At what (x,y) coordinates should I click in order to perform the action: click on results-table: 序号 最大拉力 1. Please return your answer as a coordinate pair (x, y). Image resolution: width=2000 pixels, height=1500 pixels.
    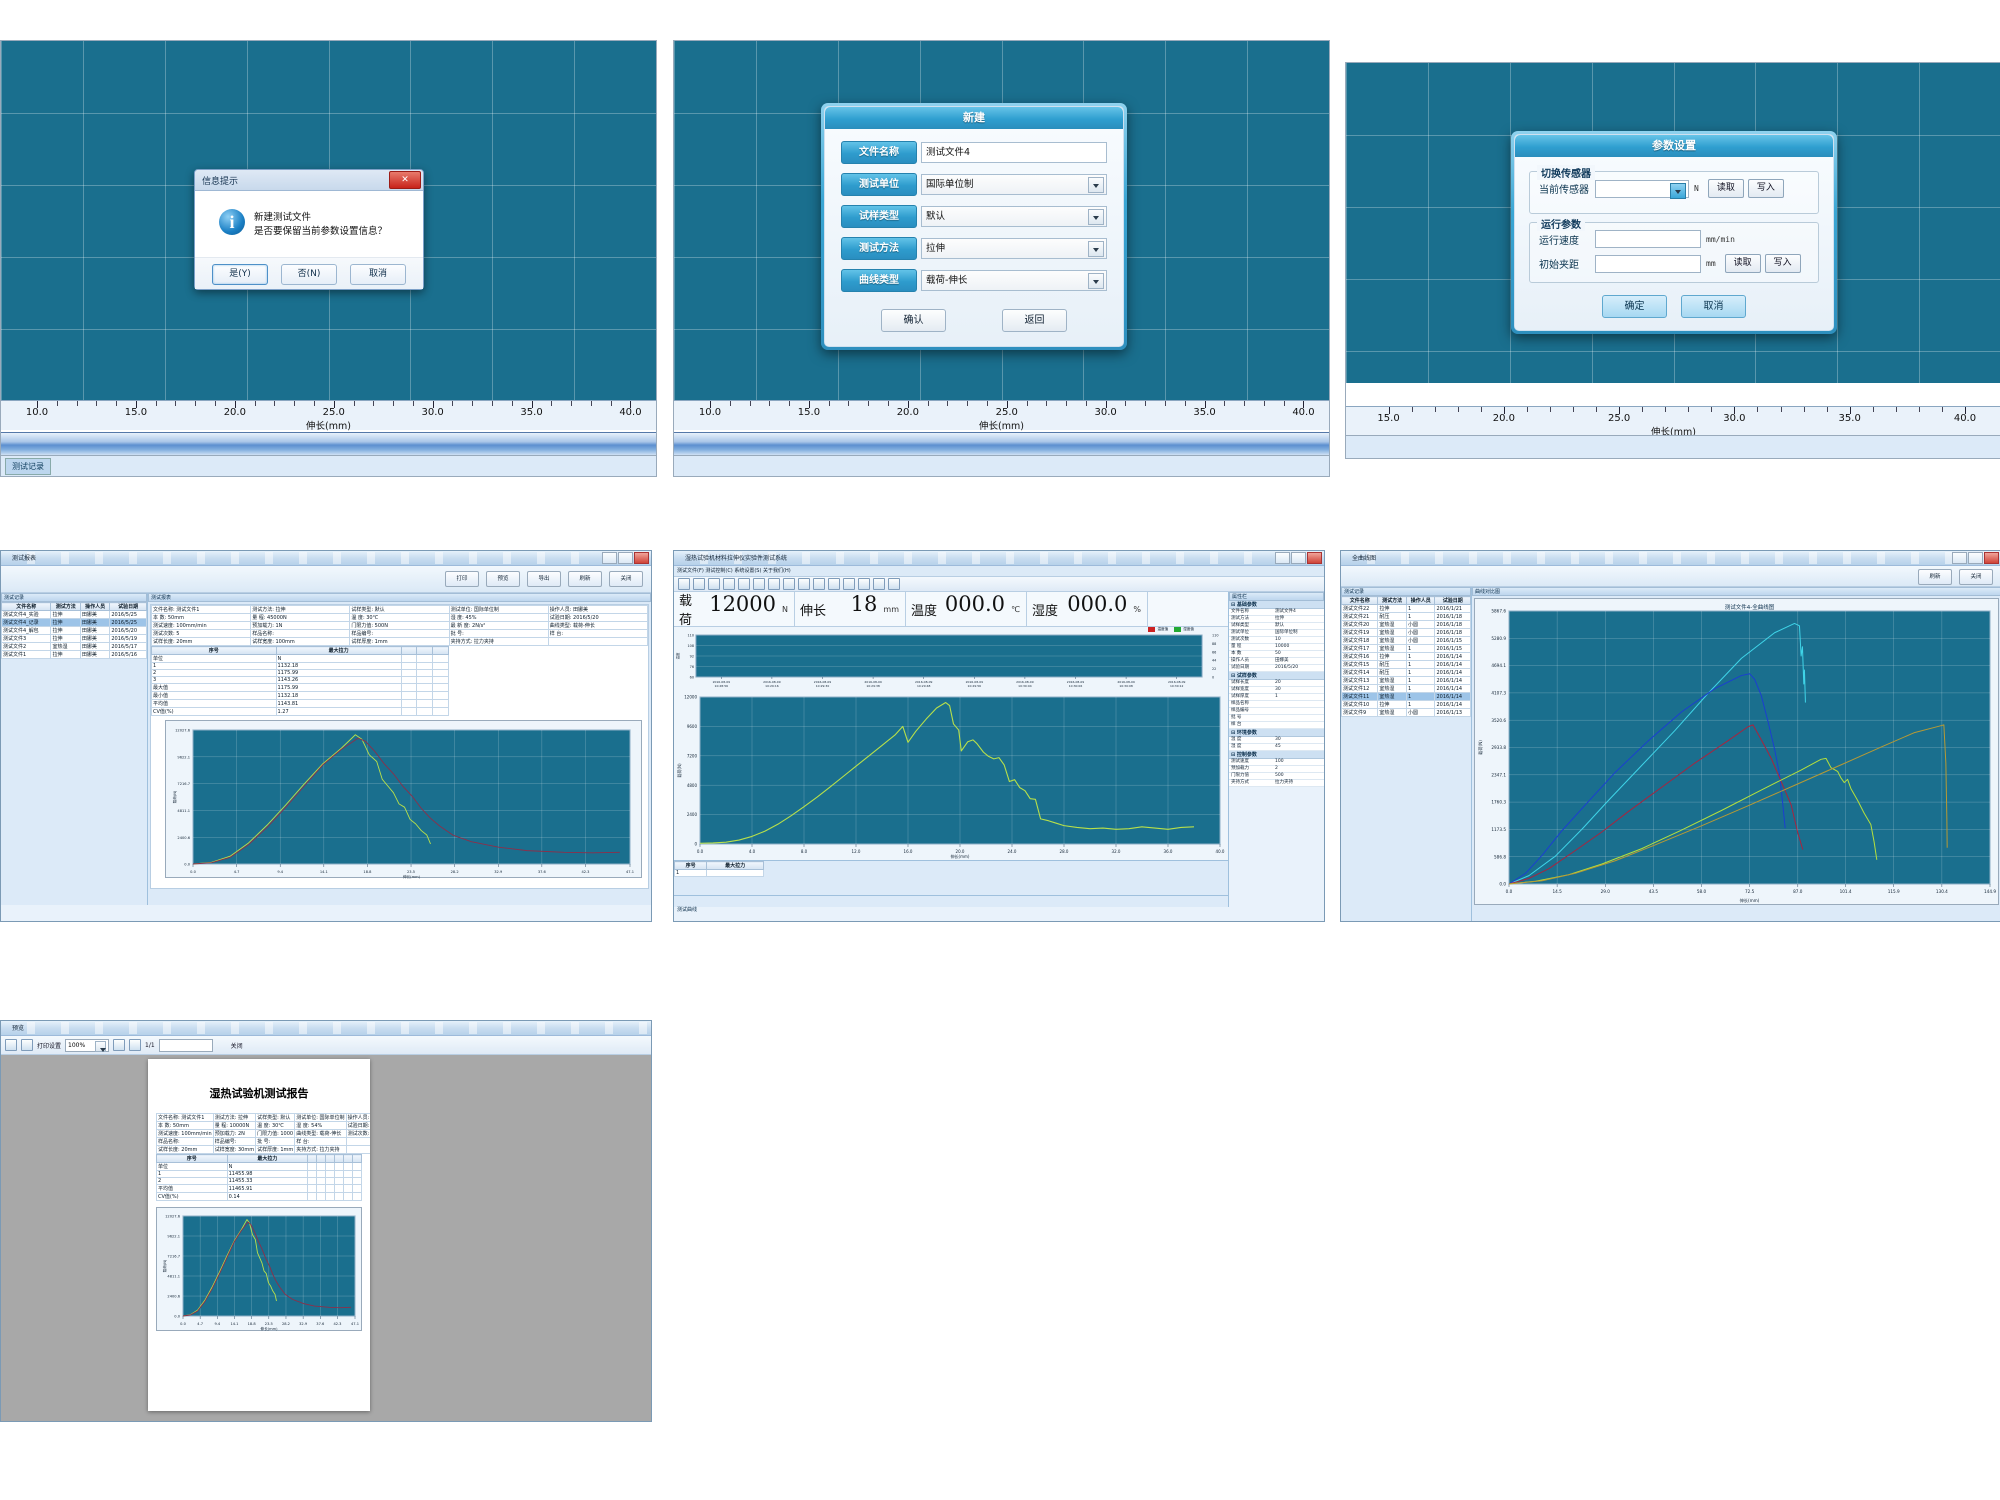
    Looking at the image, I should click on (719, 869).